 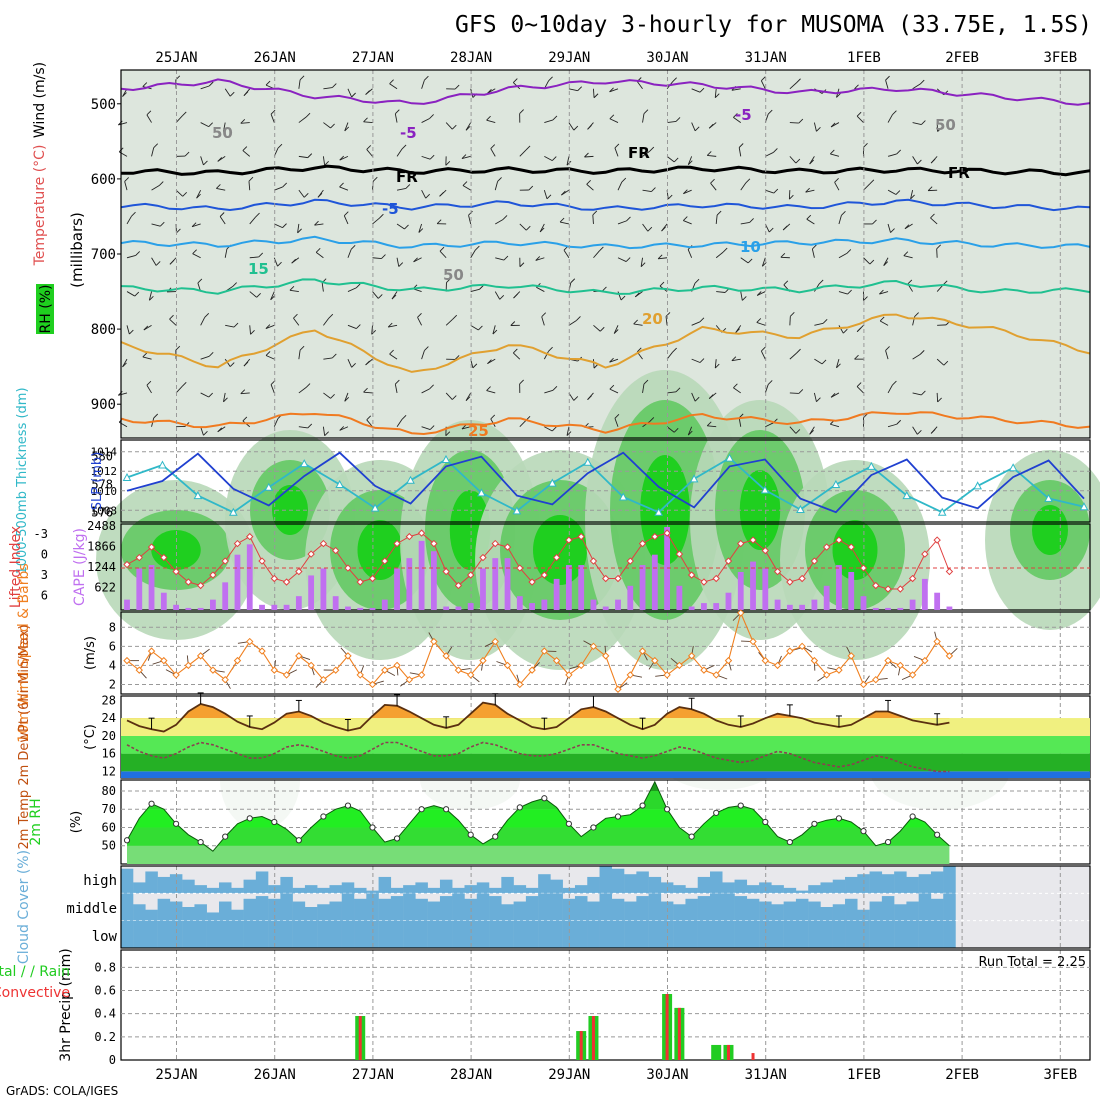 I want to click on contour-label: -5, so click(x=743, y=115).